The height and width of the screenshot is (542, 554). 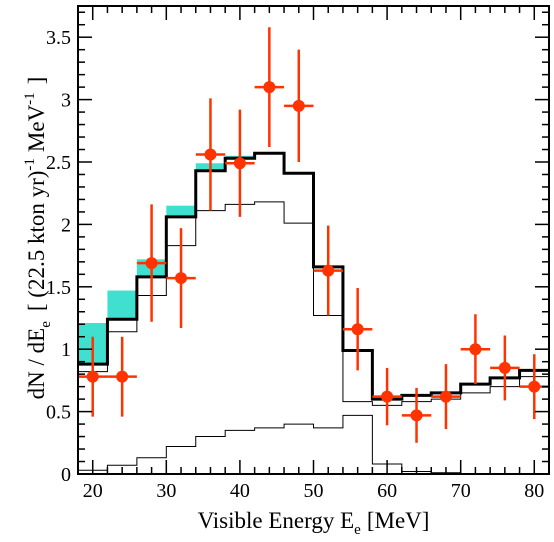 I want to click on y-tick-label: 0, so click(x=66, y=475).